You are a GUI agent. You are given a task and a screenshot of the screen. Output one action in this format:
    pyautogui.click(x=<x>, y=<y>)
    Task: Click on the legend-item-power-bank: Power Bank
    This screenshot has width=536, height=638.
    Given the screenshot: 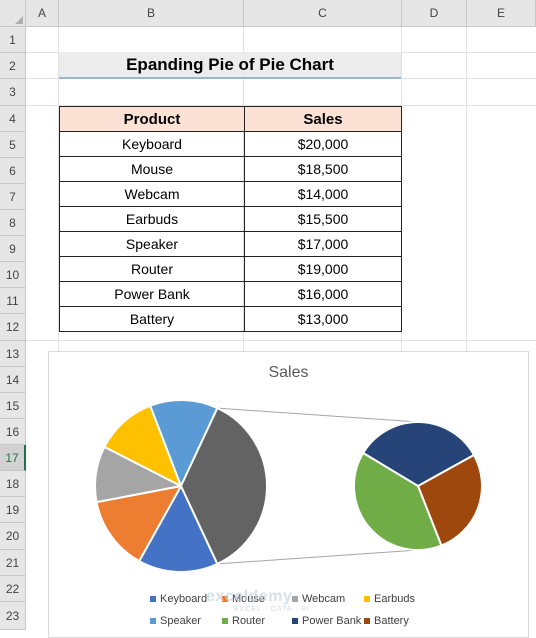 What is the action you would take?
    pyautogui.click(x=326, y=621)
    